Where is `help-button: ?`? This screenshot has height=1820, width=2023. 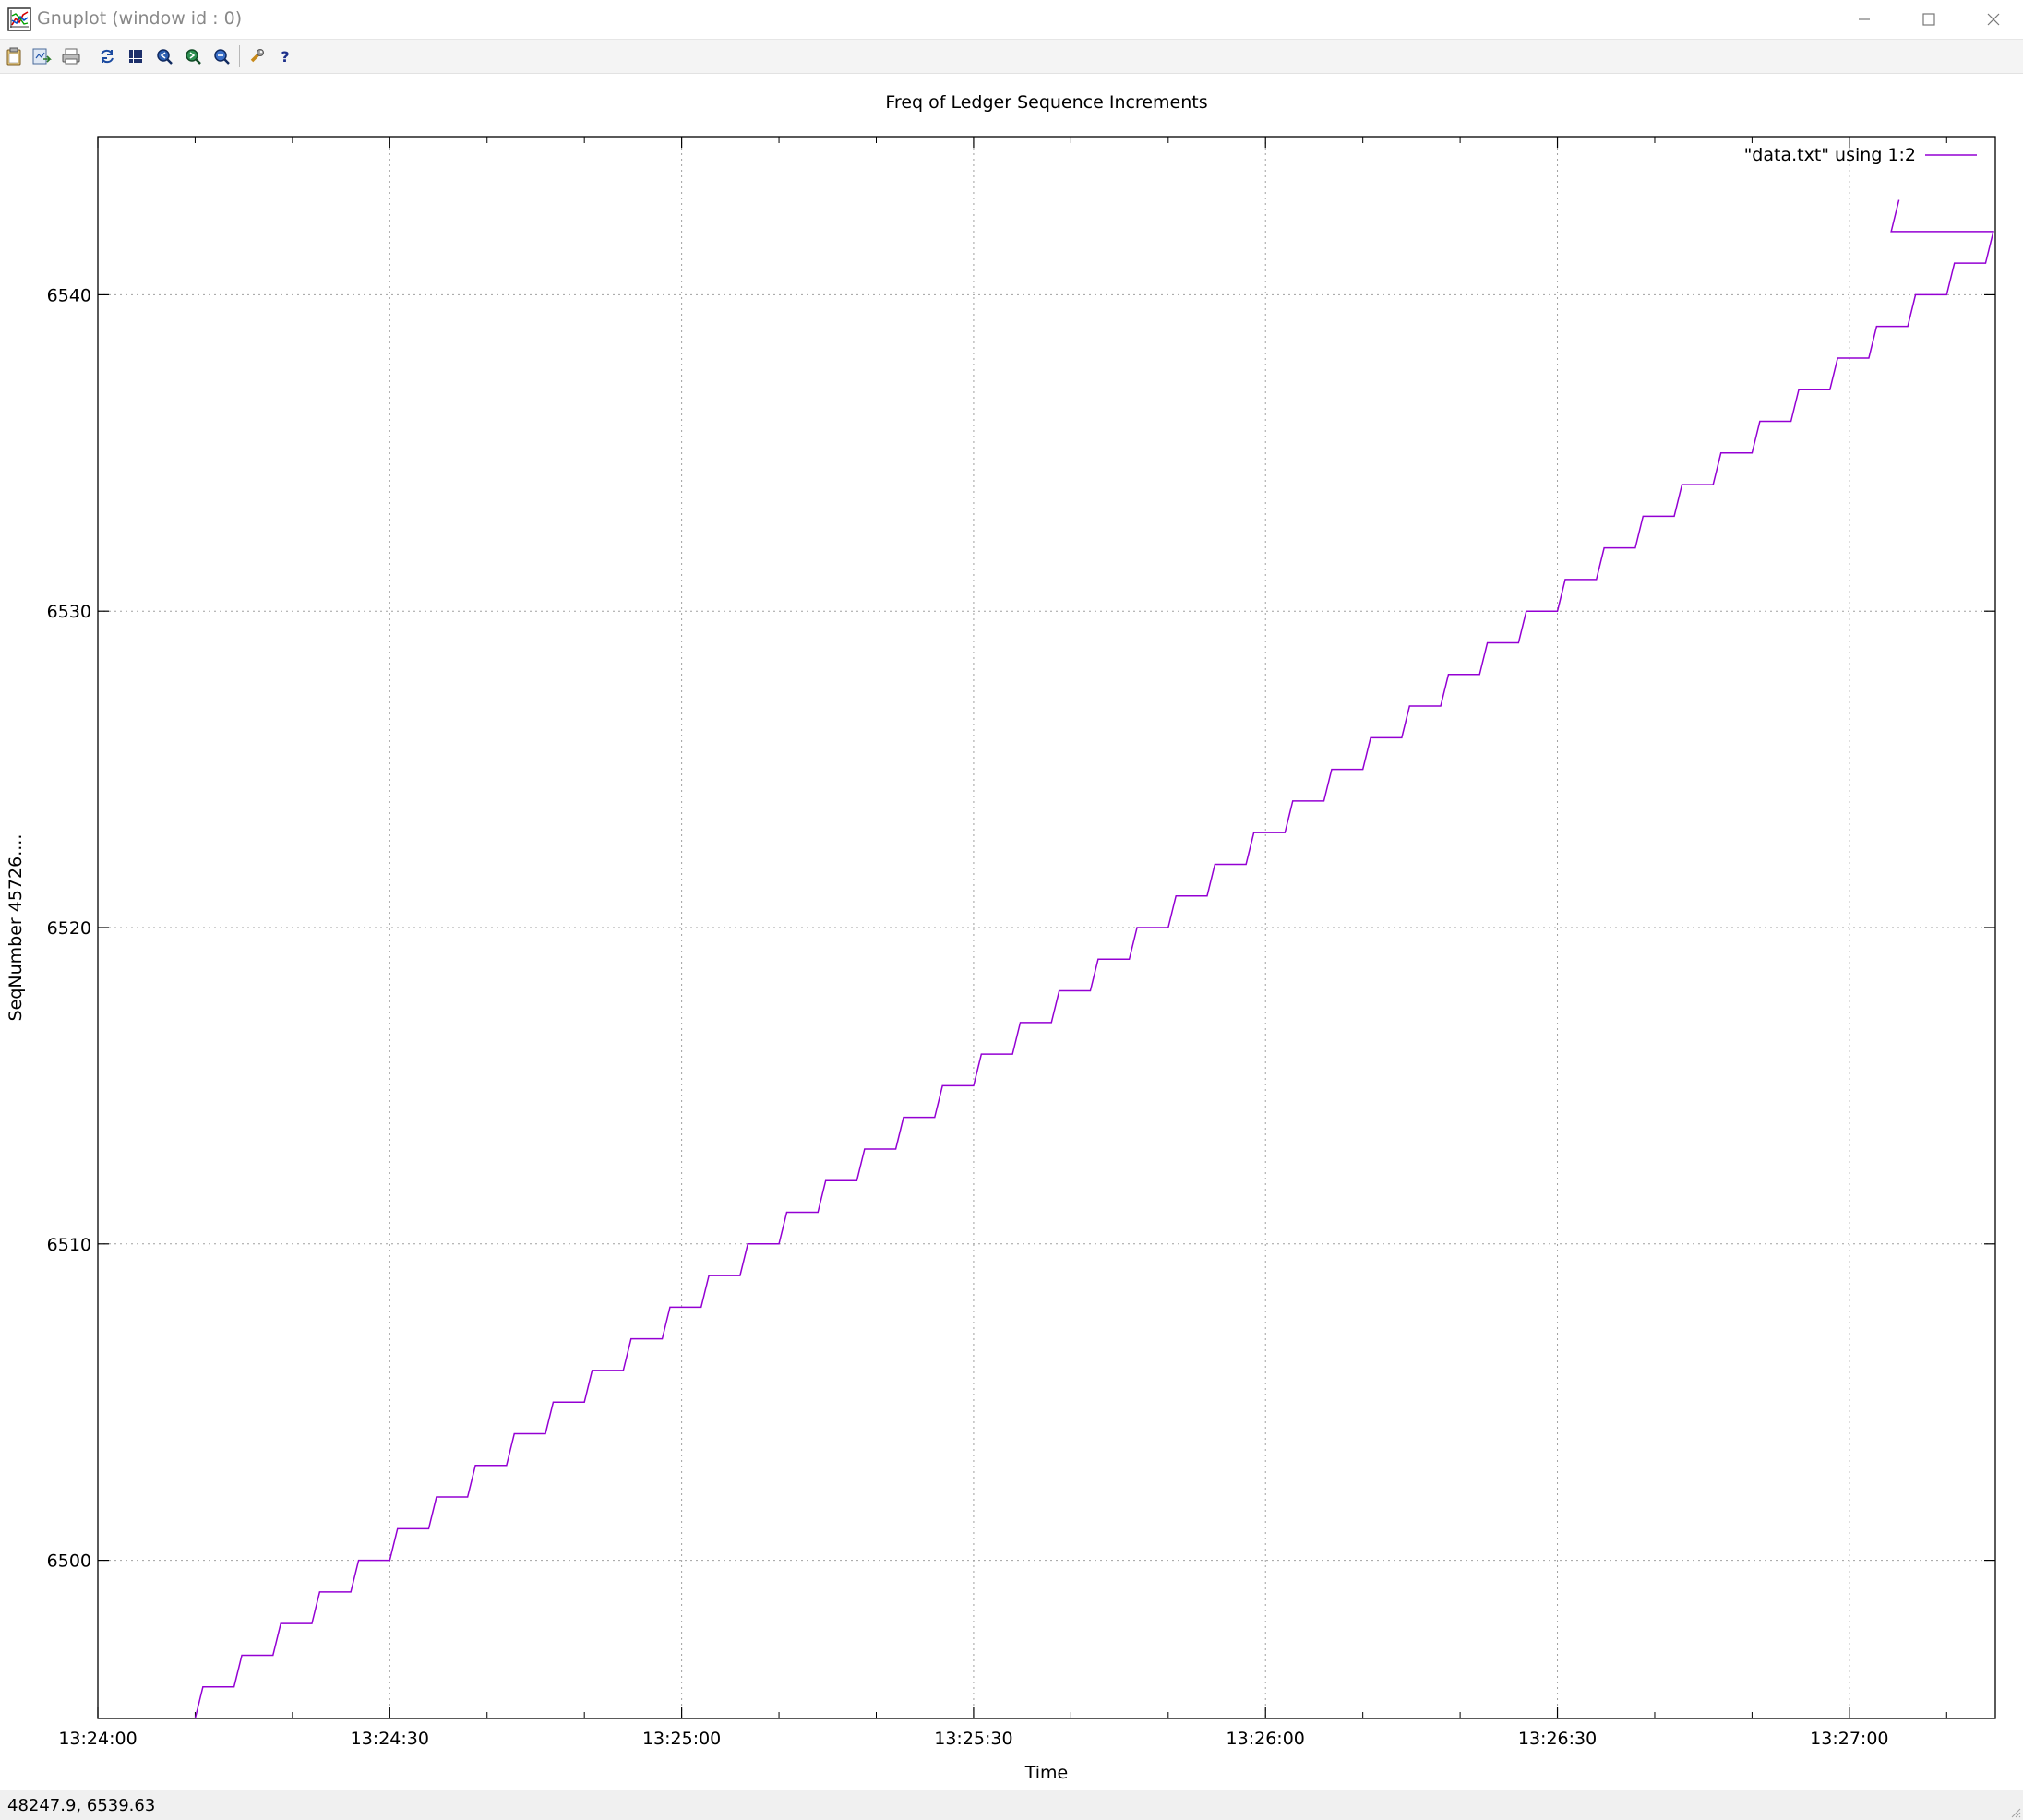
help-button: ? is located at coordinates (285, 56).